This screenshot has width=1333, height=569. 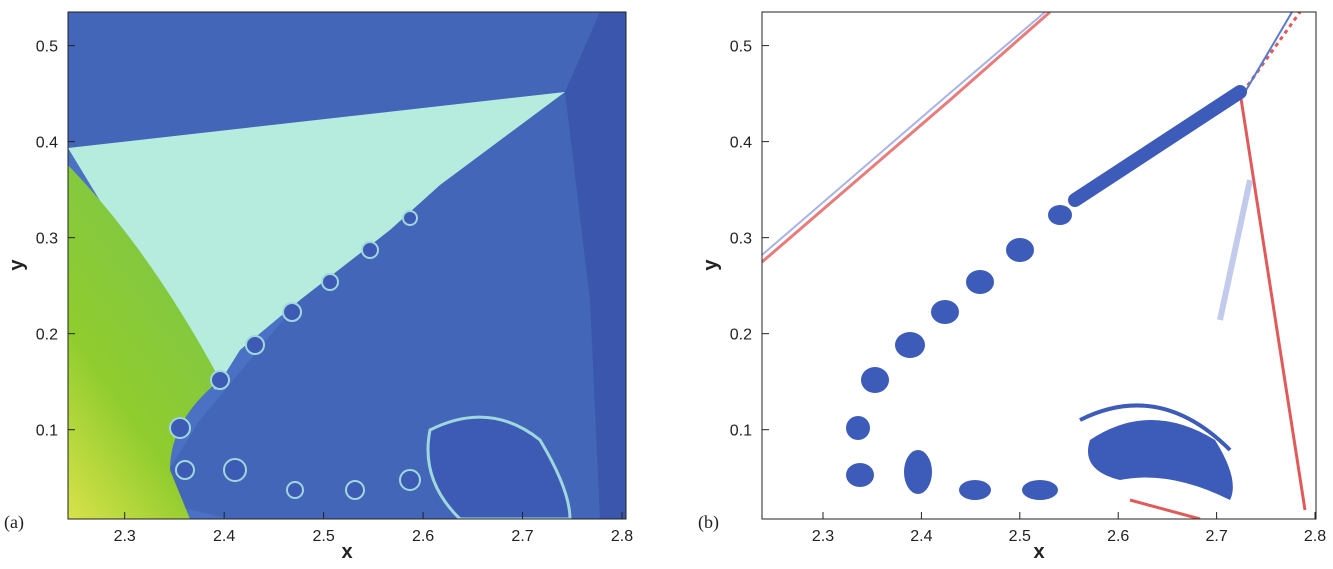 What do you see at coordinates (708, 522) in the screenshot?
I see `panel-label: (b)` at bounding box center [708, 522].